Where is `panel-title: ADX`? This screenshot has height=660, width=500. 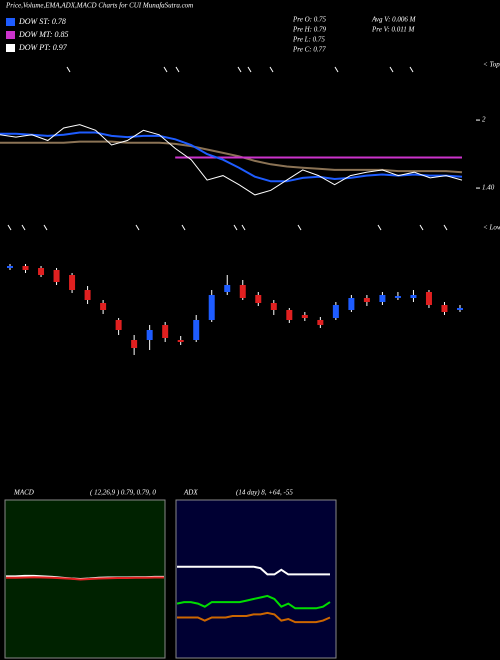 panel-title: ADX is located at coordinates (190, 493).